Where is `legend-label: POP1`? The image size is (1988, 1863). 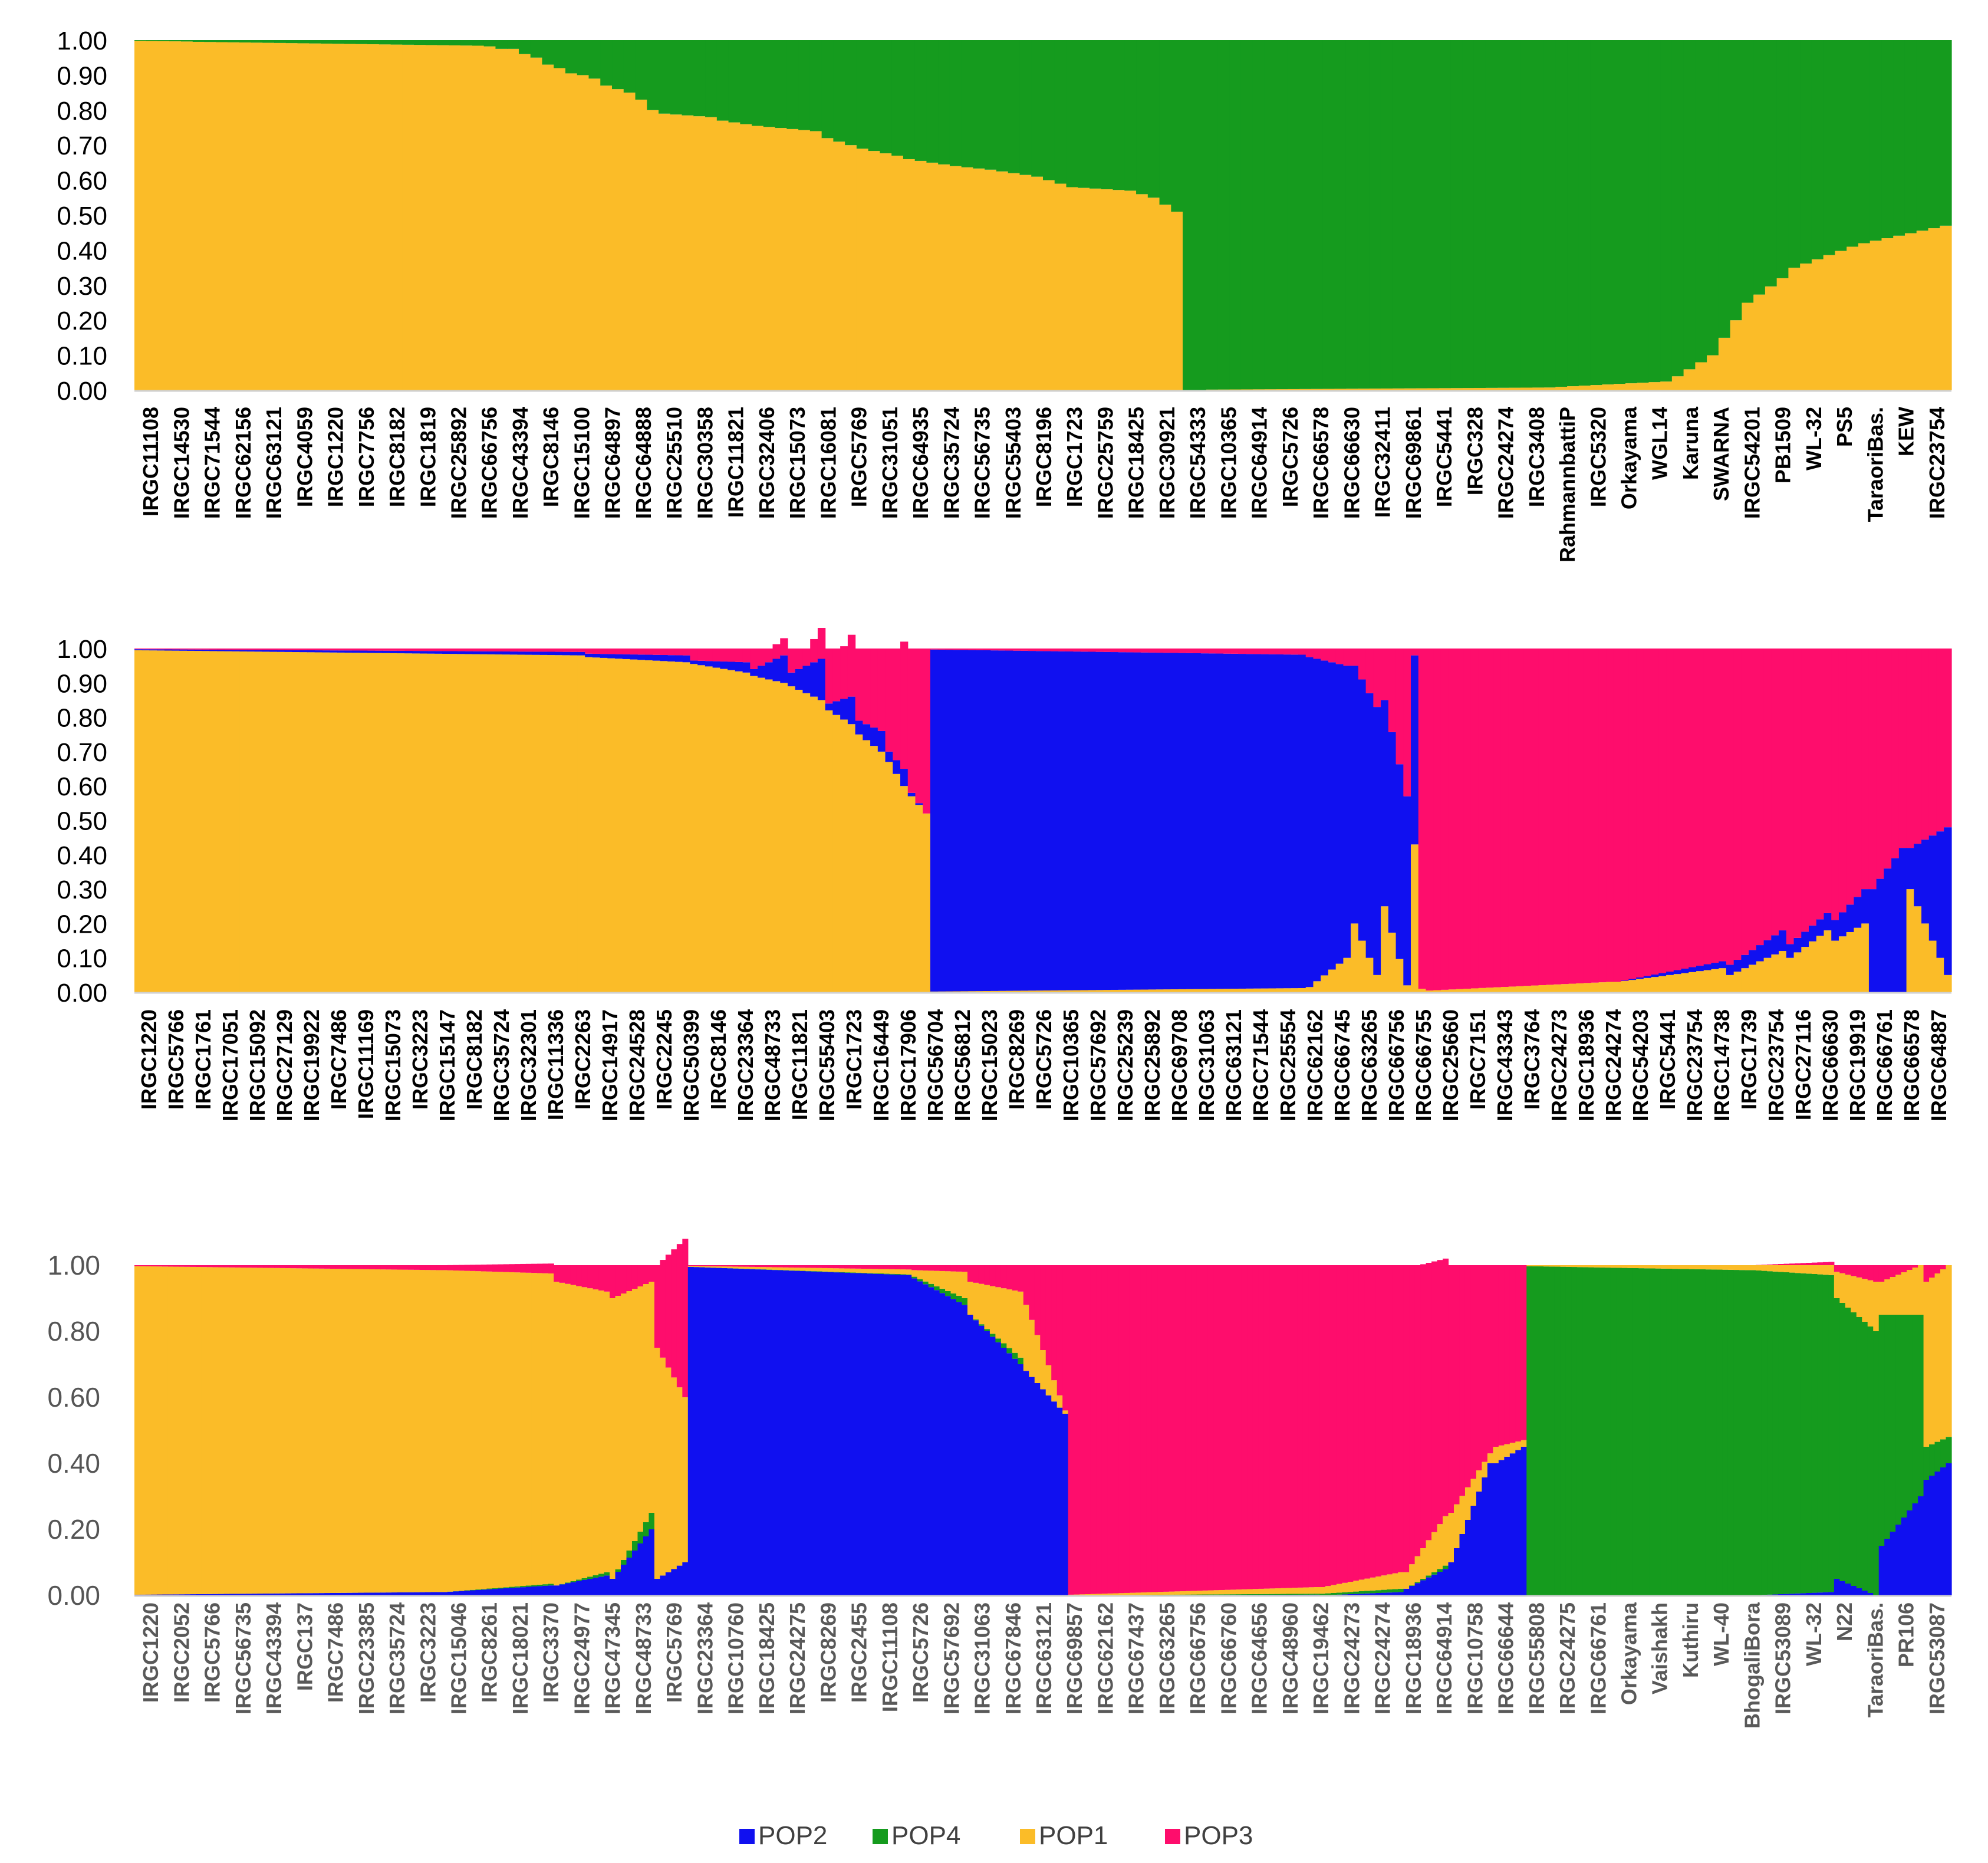 legend-label: POP1 is located at coordinates (1073, 1835).